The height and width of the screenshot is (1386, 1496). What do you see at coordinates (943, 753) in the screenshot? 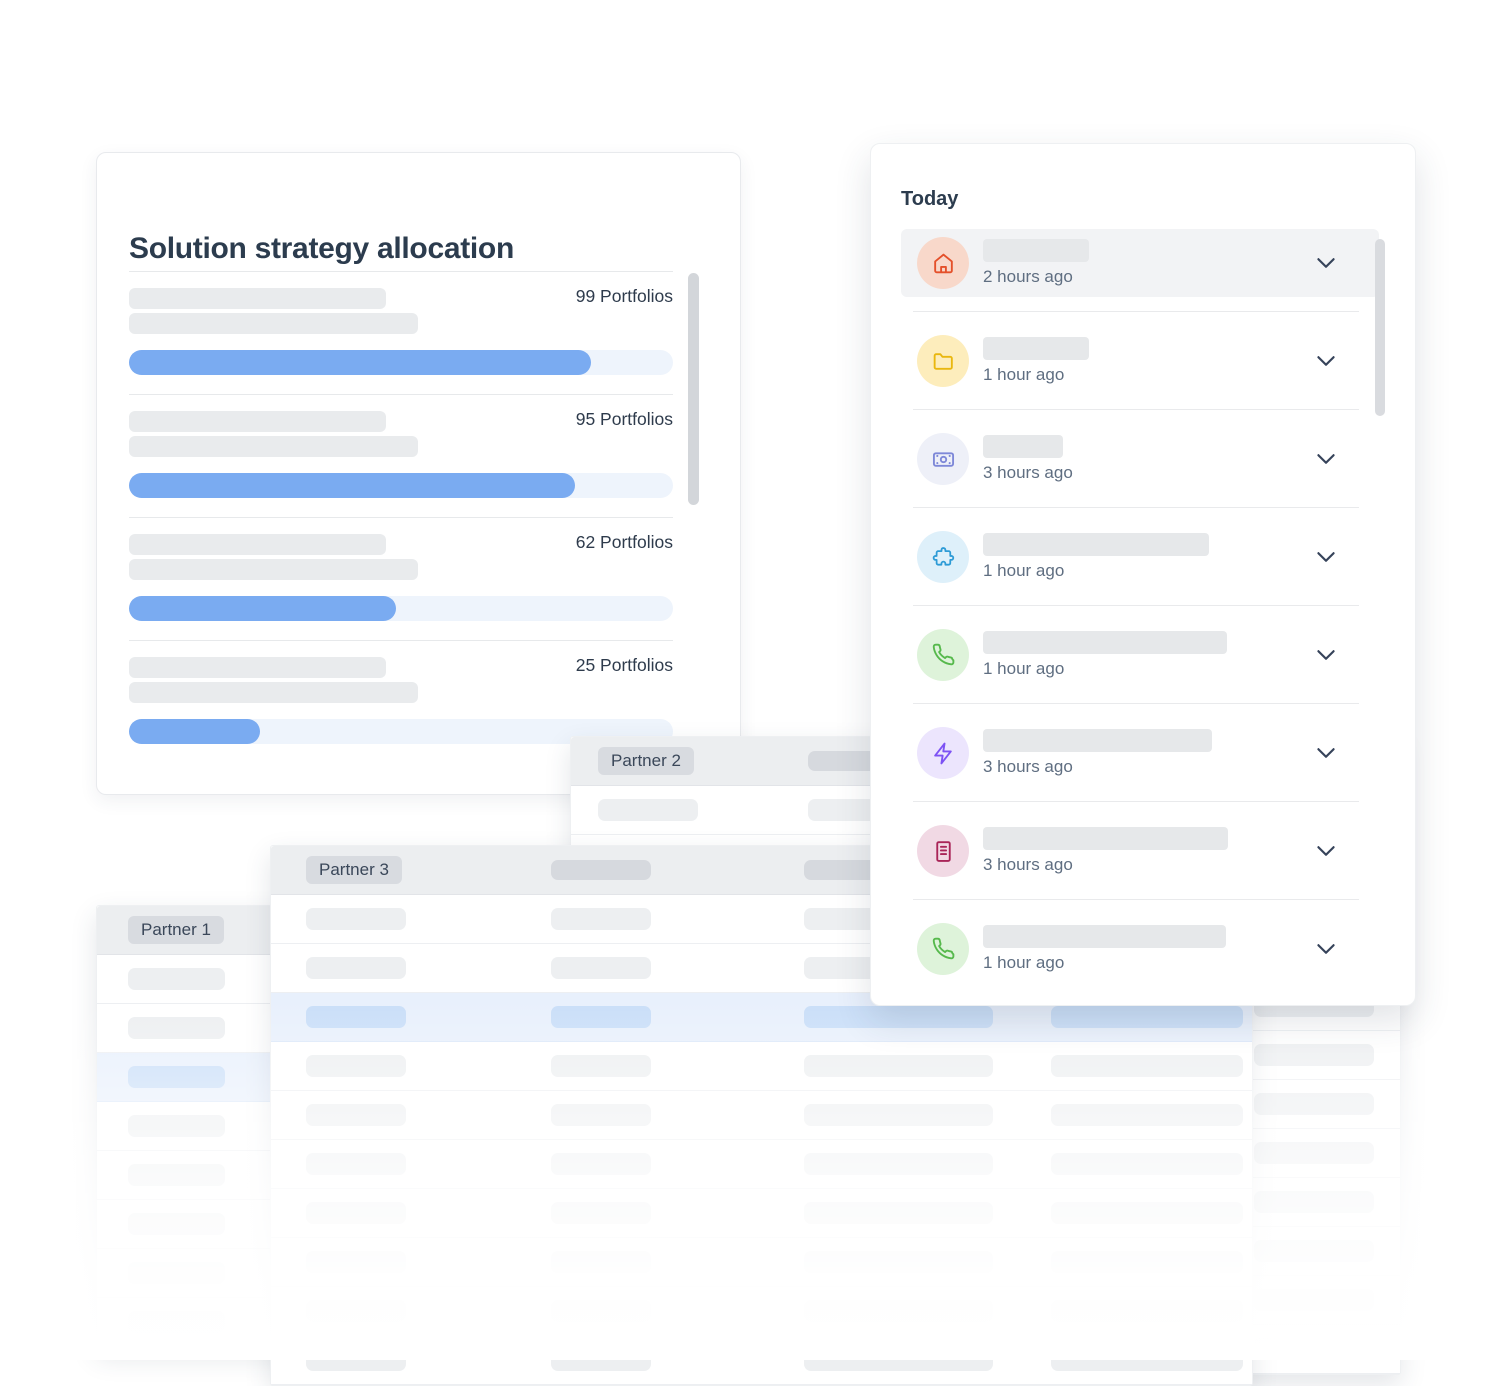
I see `lightning-icon` at bounding box center [943, 753].